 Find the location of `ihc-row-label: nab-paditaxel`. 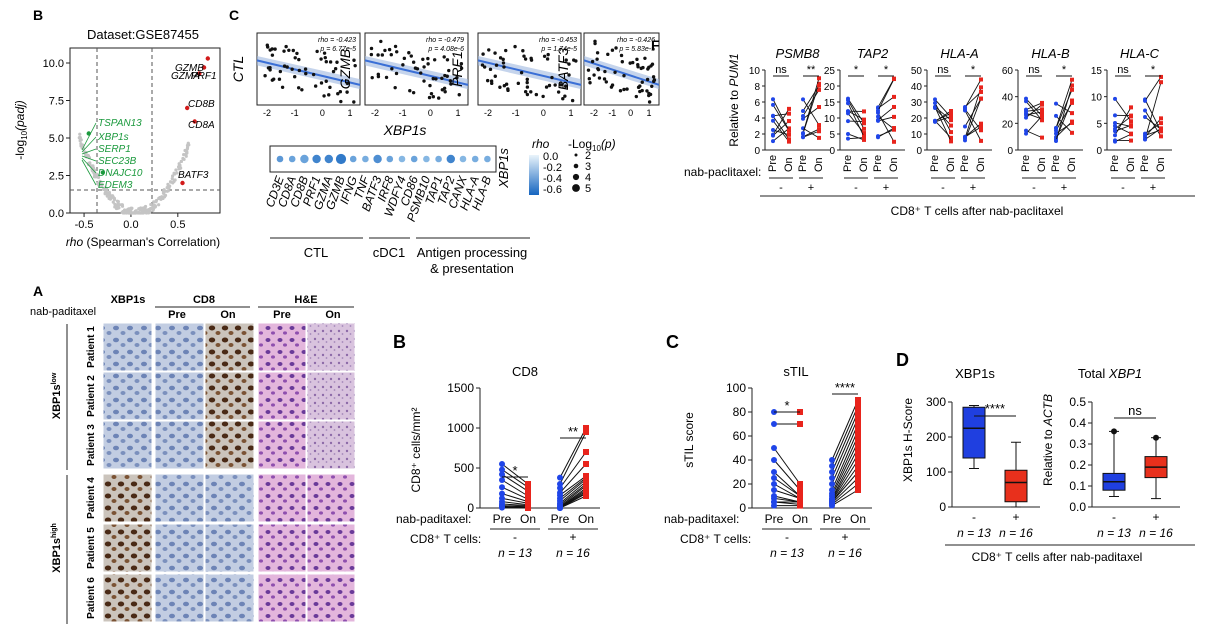

ihc-row-label: nab-paditaxel is located at coordinates (63, 312).